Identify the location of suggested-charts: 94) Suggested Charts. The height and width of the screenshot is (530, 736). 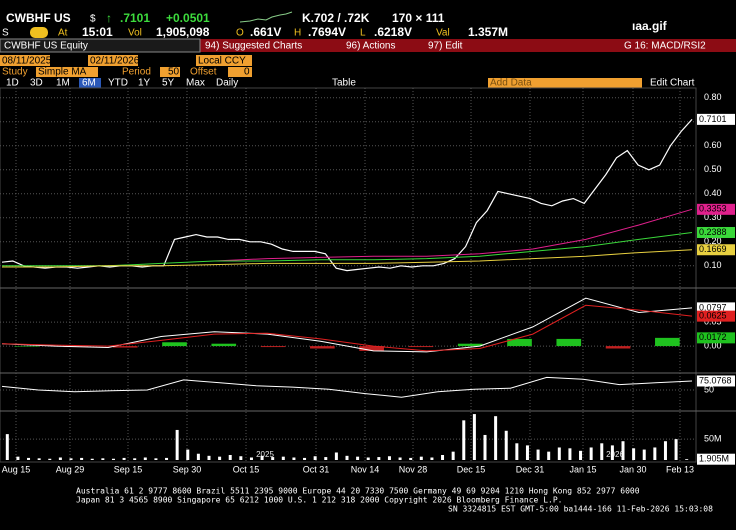
(253, 46).